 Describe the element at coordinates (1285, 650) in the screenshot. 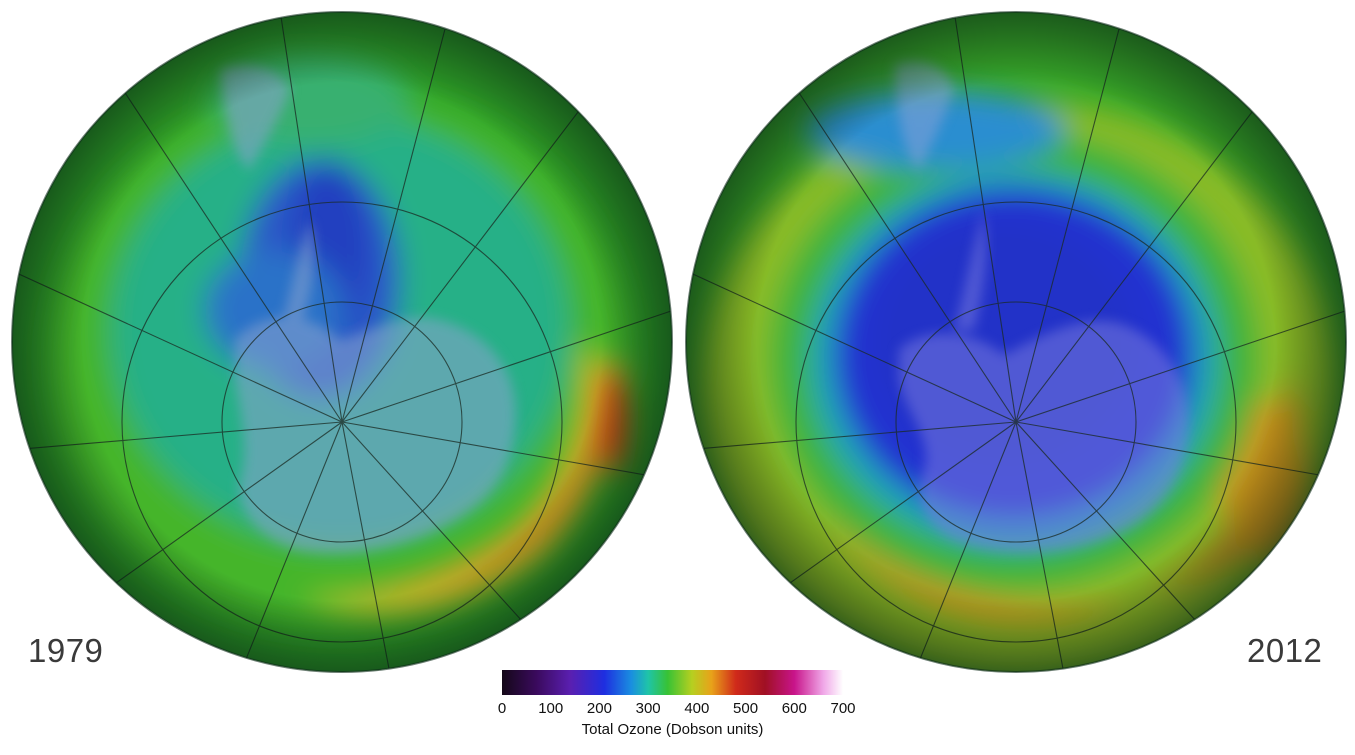

I see `year-label-2012: 2012` at that location.